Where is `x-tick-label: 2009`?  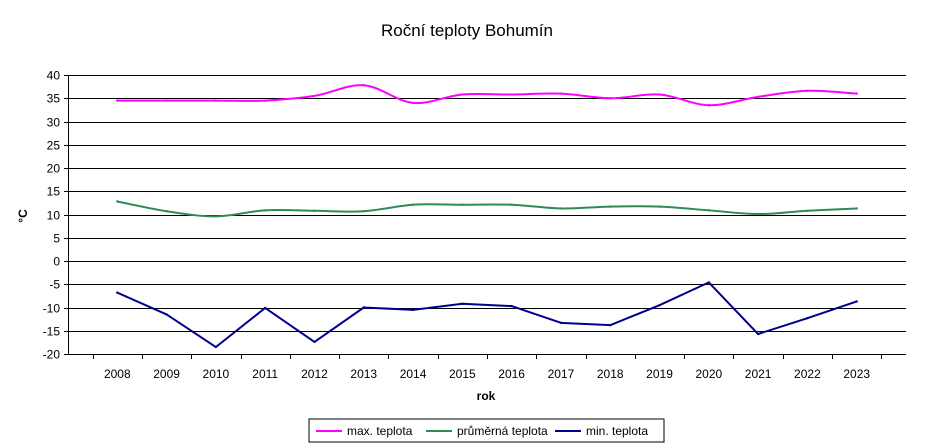 x-tick-label: 2009 is located at coordinates (166, 374).